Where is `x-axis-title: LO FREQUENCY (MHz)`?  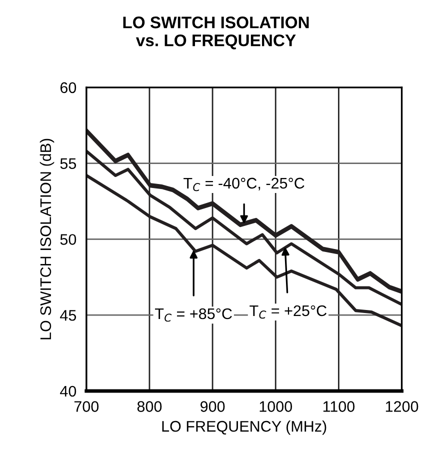
x-axis-title: LO FREQUENCY (MHz) is located at coordinates (244, 427).